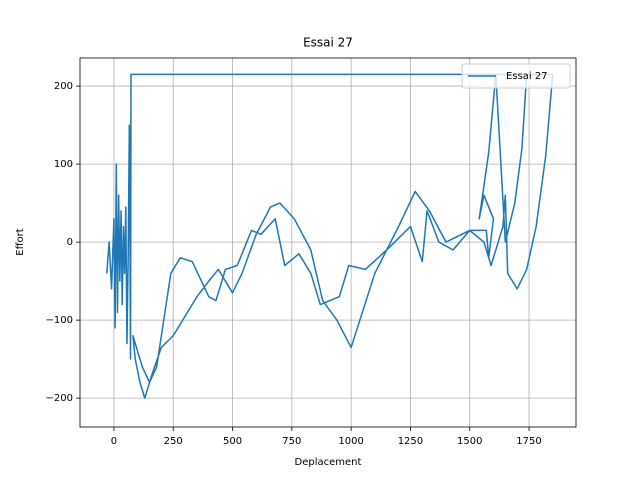  Describe the element at coordinates (63, 164) in the screenshot. I see `y-tick-label: 100` at that location.